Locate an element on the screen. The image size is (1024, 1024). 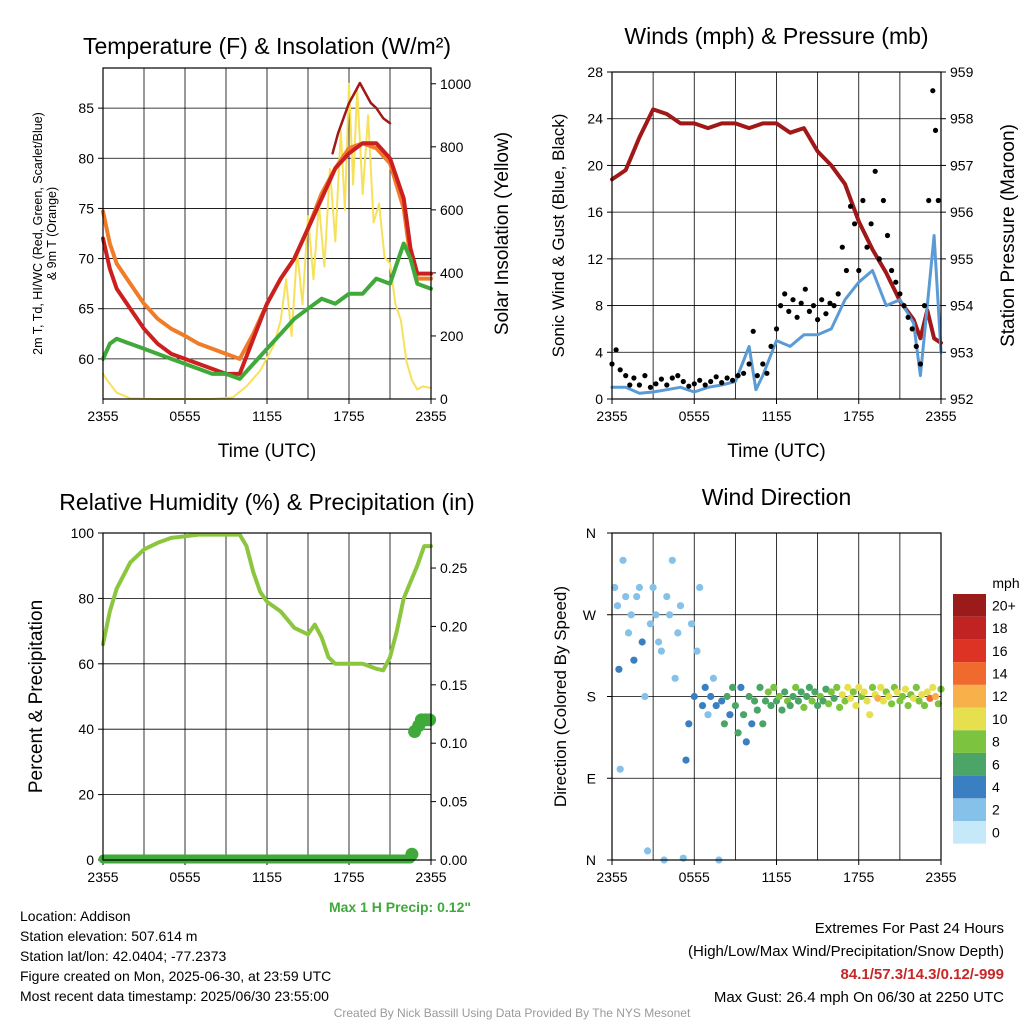
y-tick-label: 8 is located at coordinates (599, 306).